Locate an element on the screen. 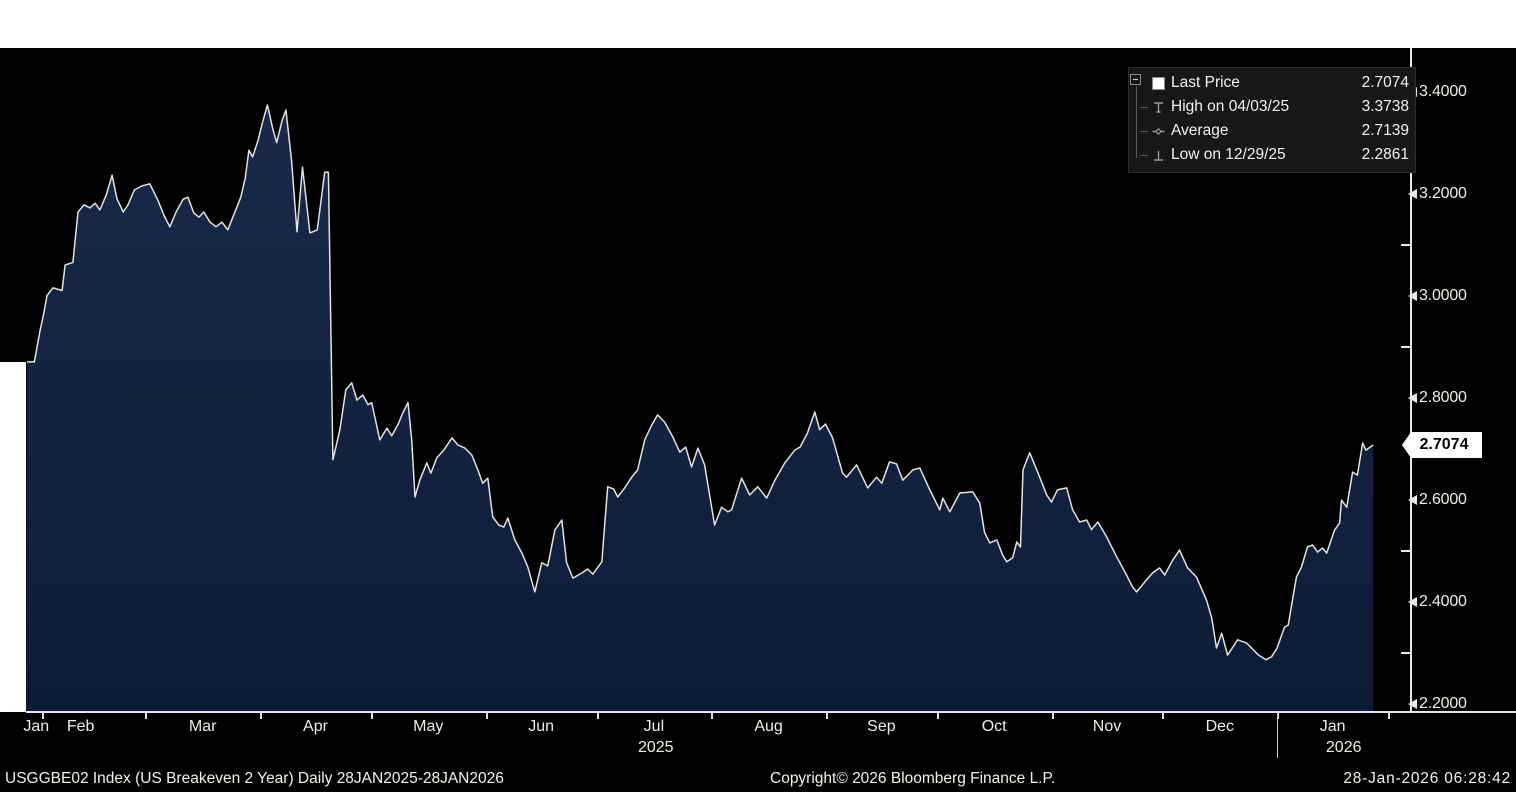  x-axis-year-label: 2026 is located at coordinates (1343, 747).